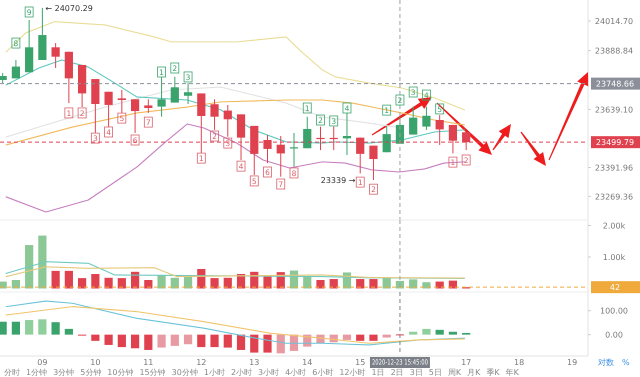 This screenshot has width=640, height=377. I want to click on text: 年K, so click(513, 372).